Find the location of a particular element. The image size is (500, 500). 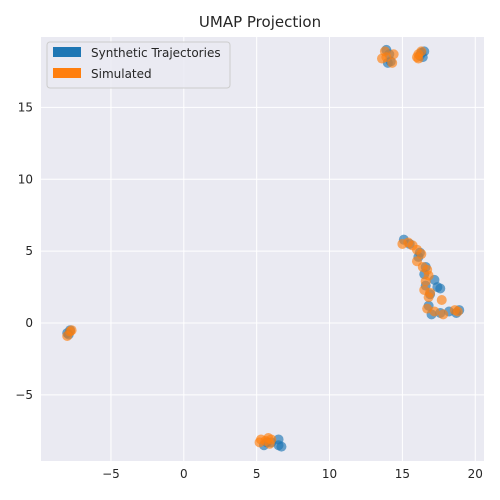

x-tick-label: 0 is located at coordinates (184, 474).